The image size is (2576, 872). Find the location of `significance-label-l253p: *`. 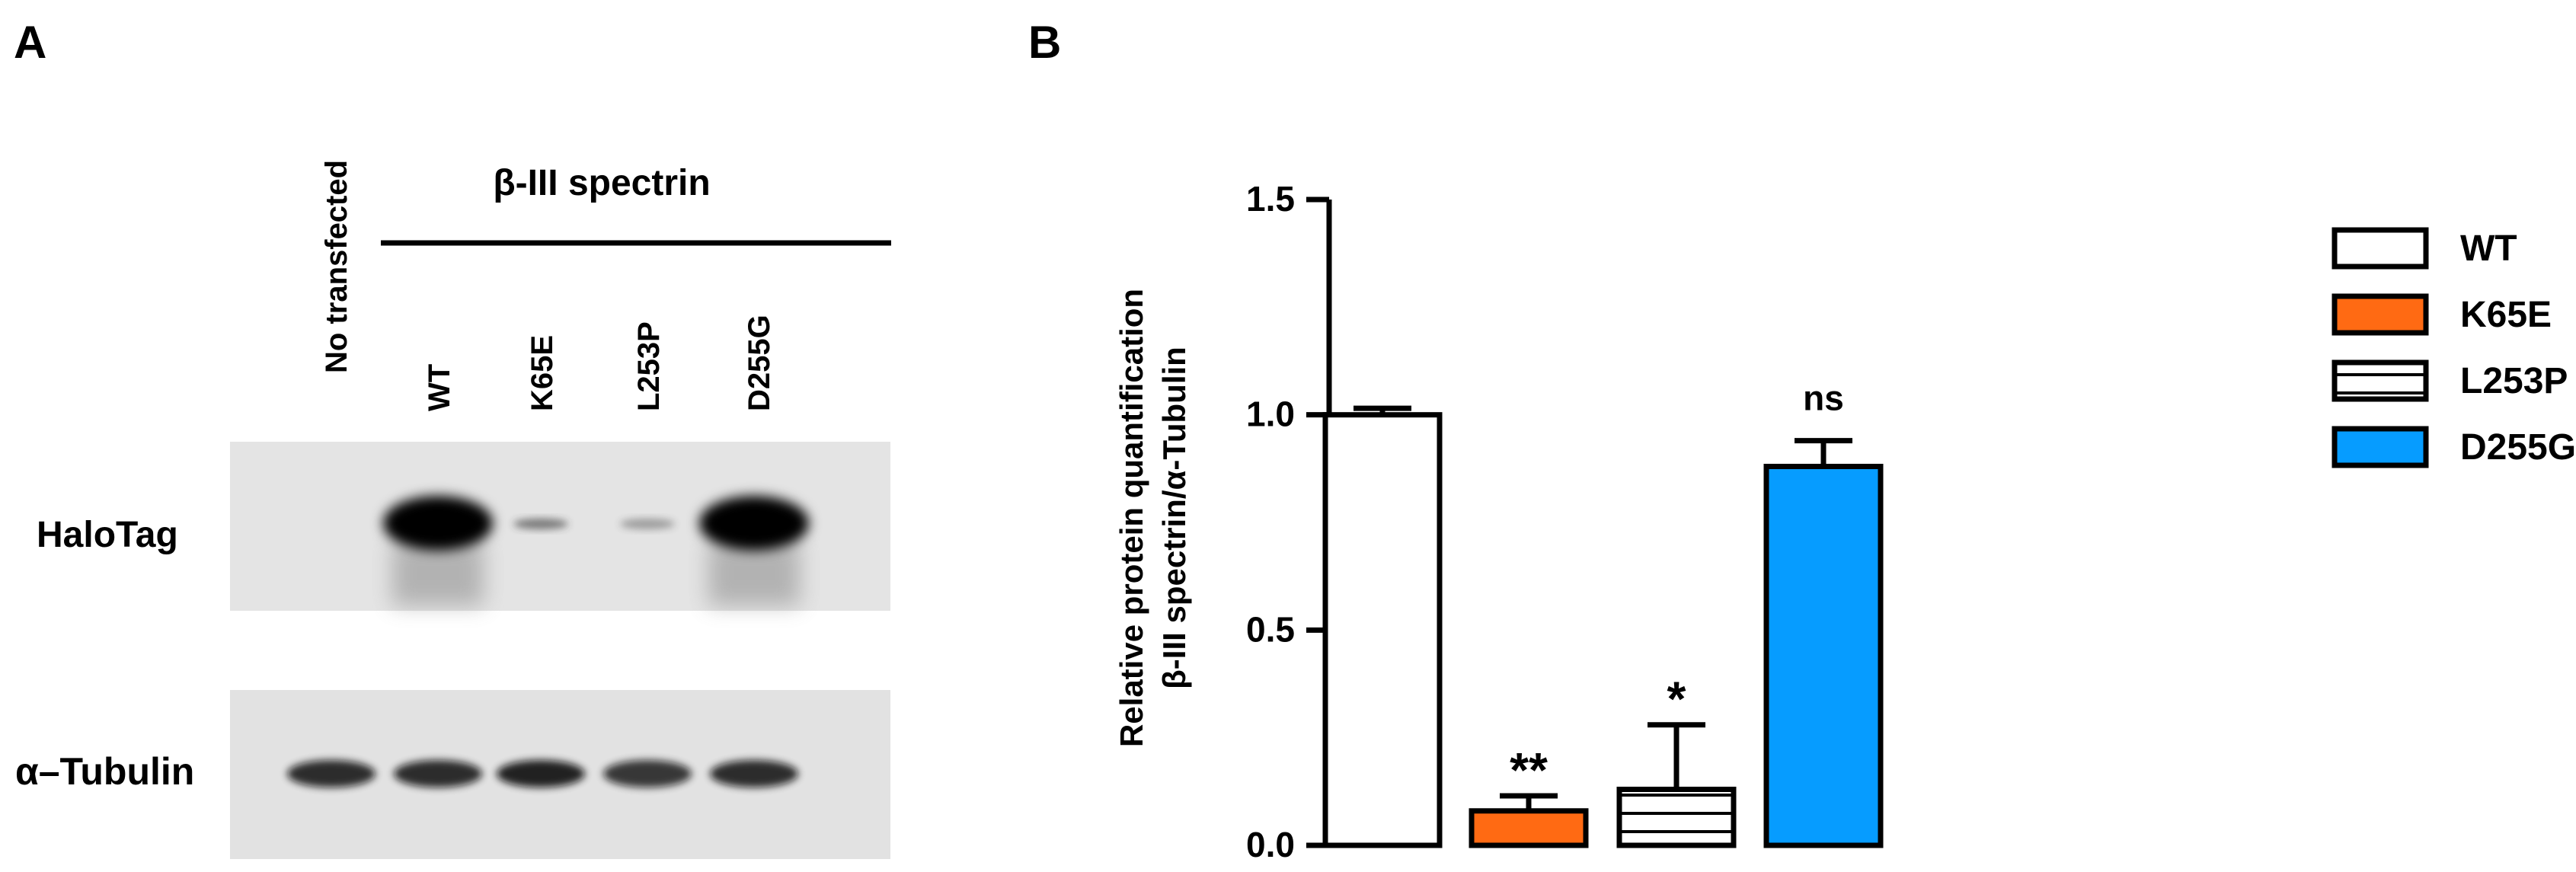

significance-label-l253p: * is located at coordinates (1677, 700).